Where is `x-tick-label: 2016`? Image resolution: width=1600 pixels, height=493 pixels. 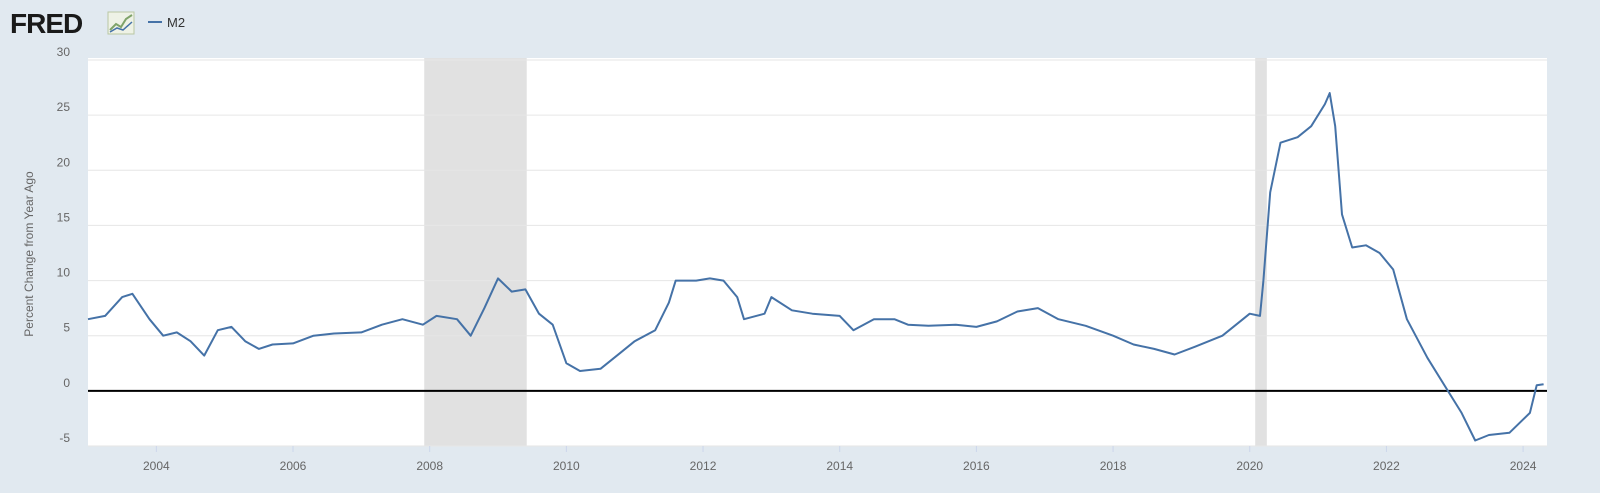
x-tick-label: 2016 is located at coordinates (976, 466).